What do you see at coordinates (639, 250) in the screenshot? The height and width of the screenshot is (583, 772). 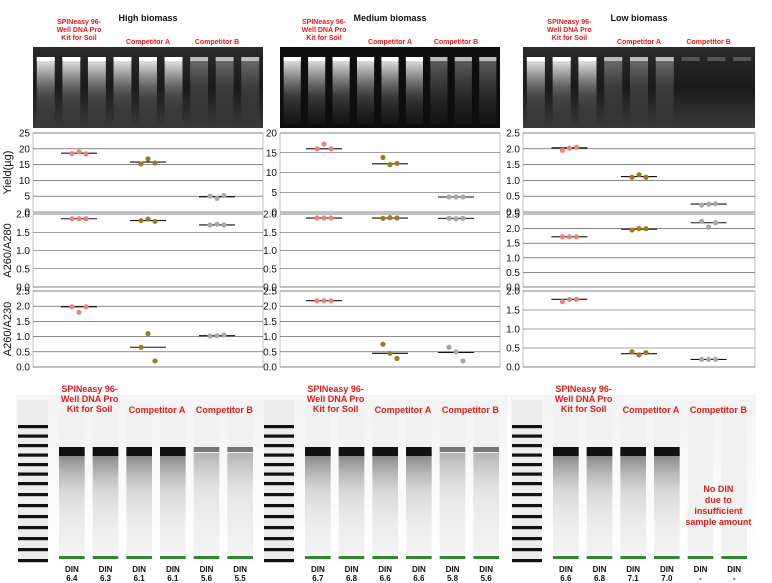 I see `plot-frame` at bounding box center [639, 250].